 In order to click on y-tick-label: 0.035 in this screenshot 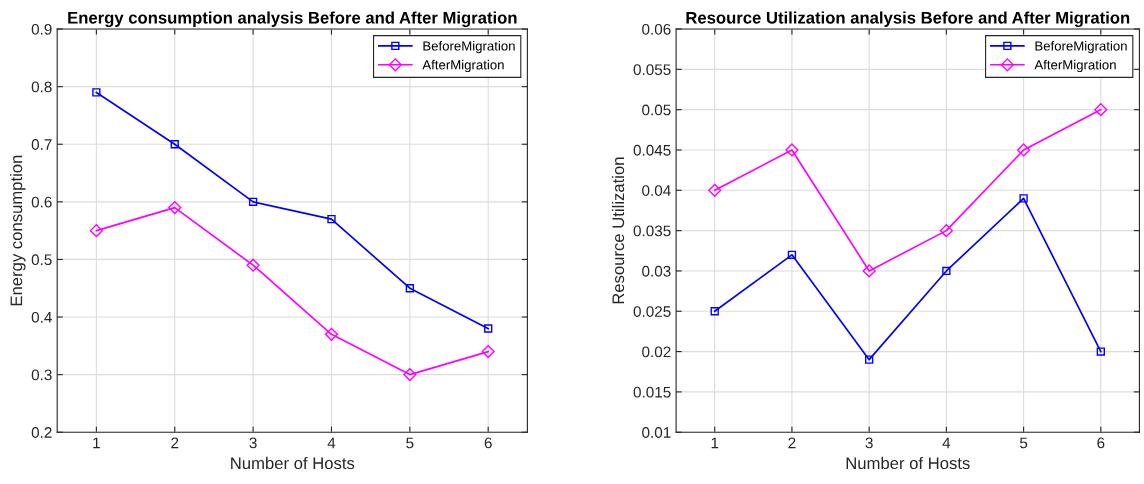, I will do `click(652, 231)`.